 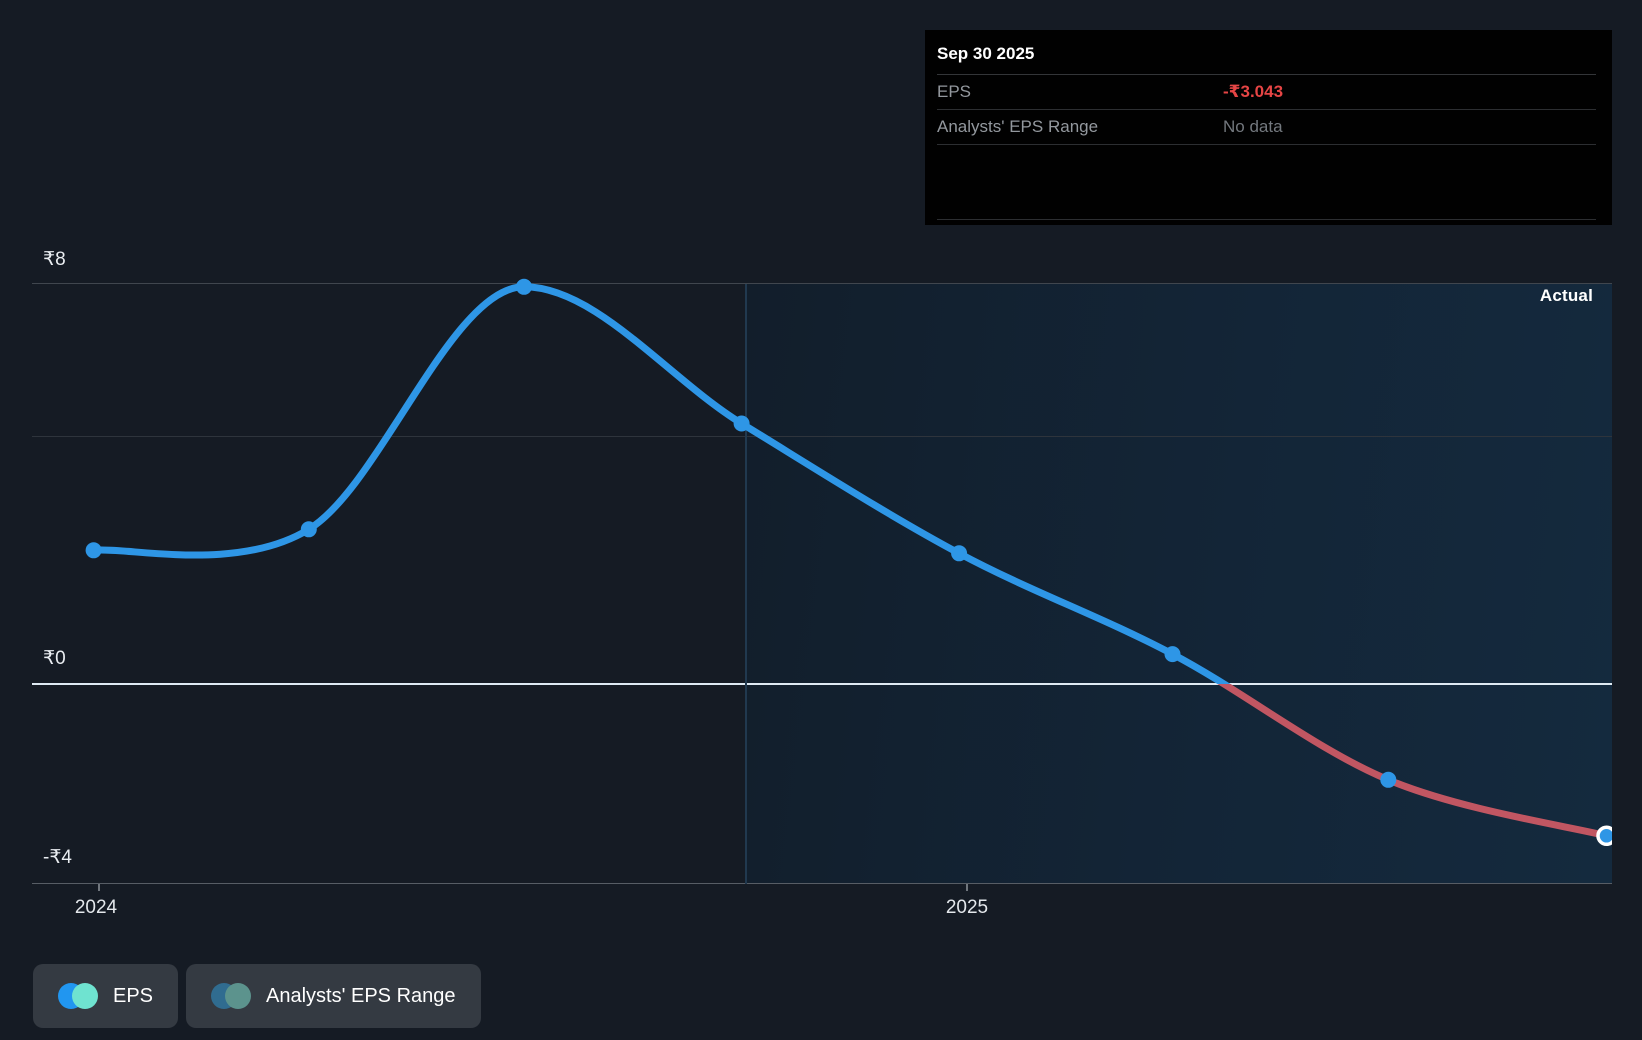 What do you see at coordinates (1253, 91) in the screenshot?
I see `tooltip-eps-value: -₹3.043` at bounding box center [1253, 91].